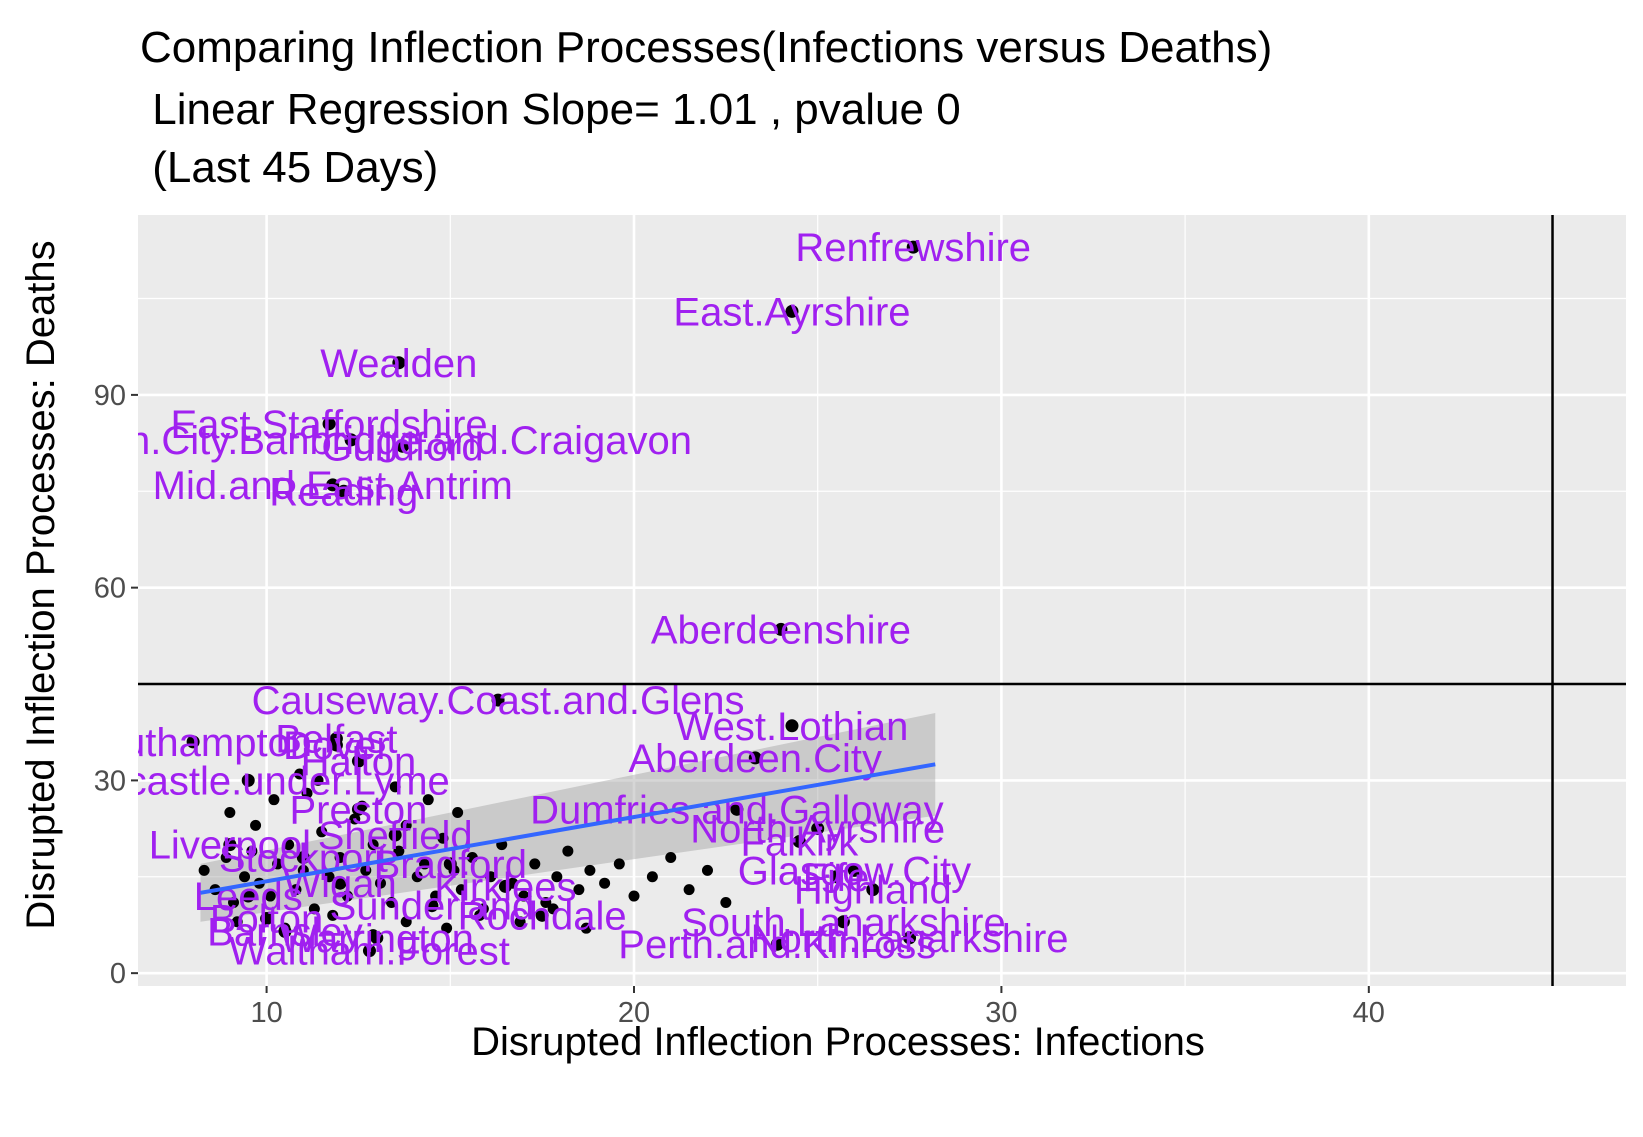  I want to click on point-label: Mid.and.East.Antrim, so click(333, 486).